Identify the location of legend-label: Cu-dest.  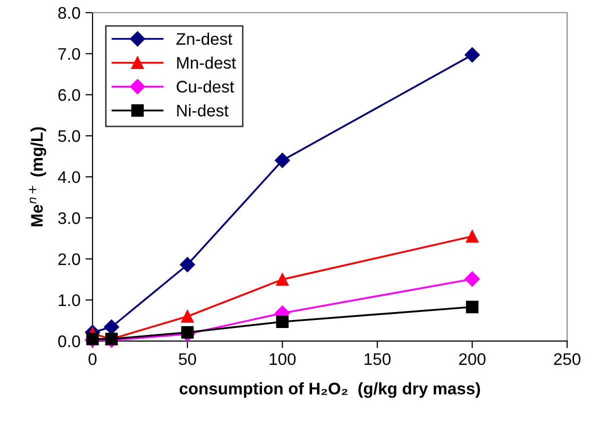
(205, 86).